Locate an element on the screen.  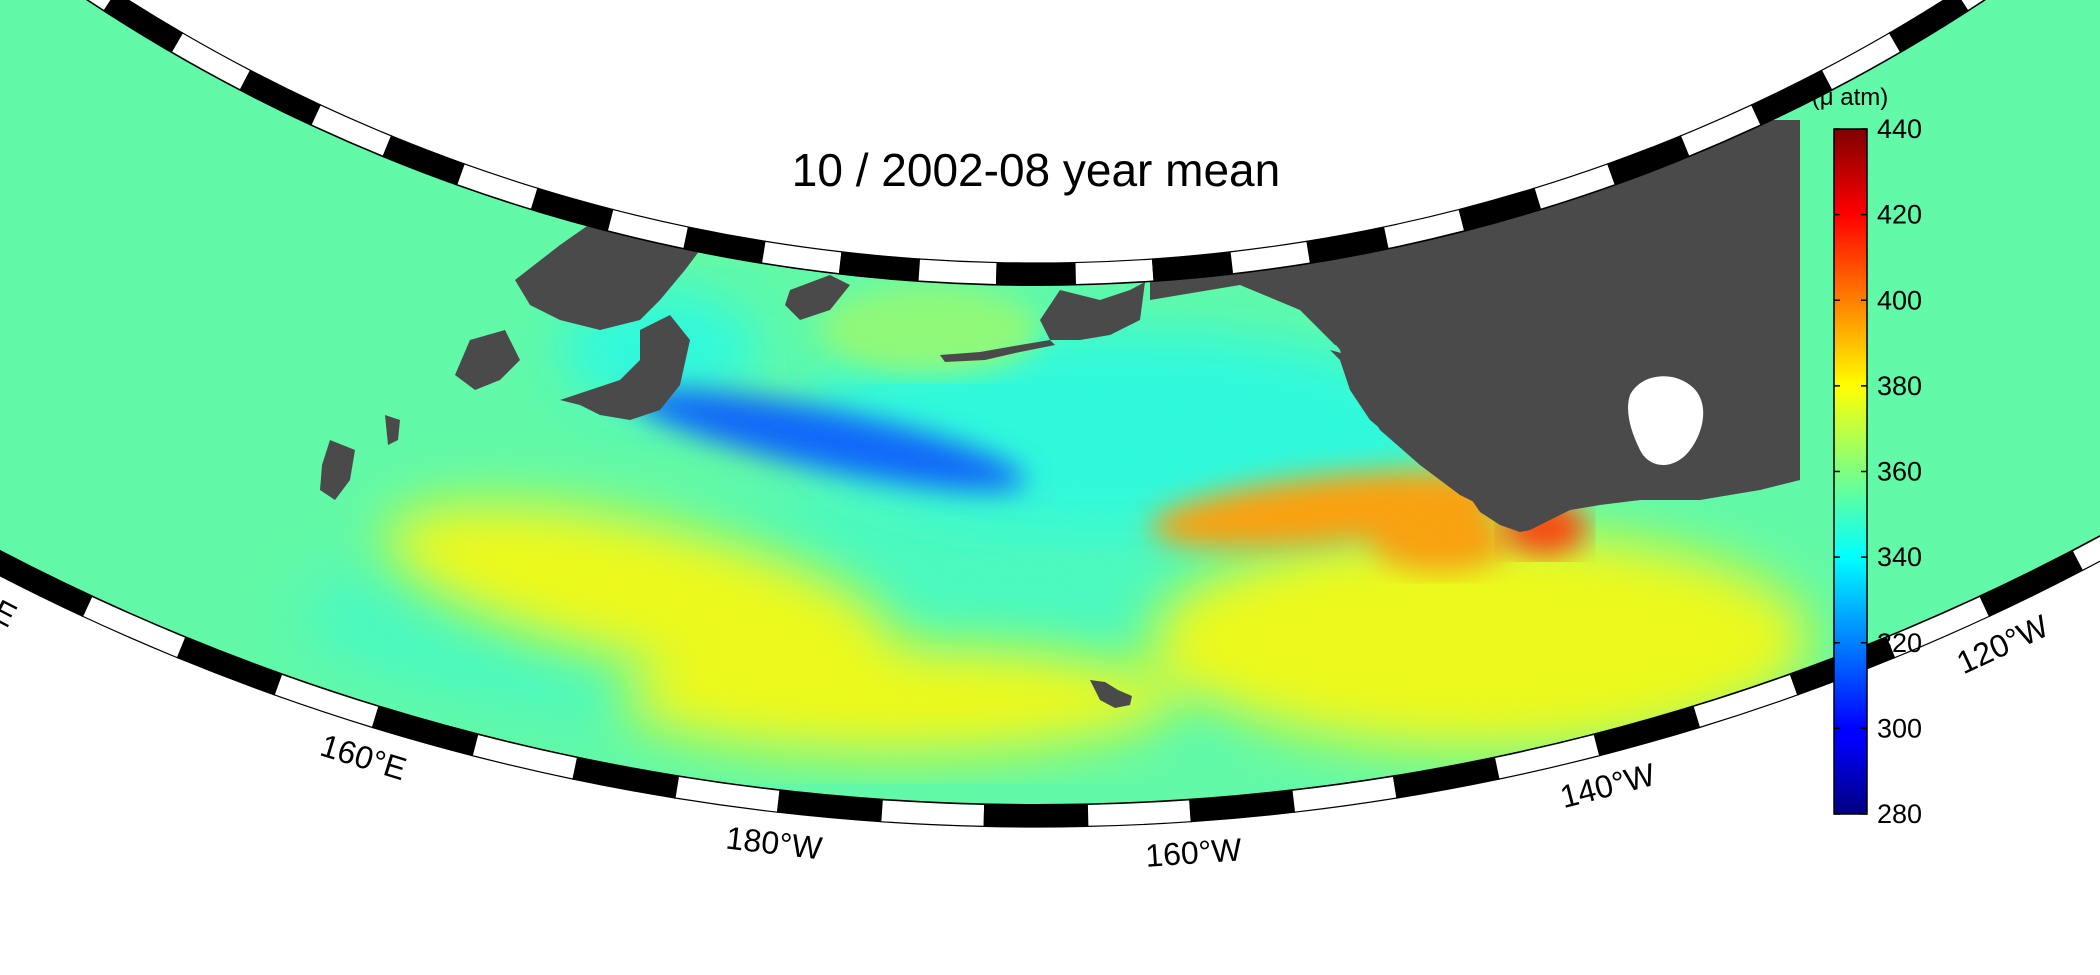
colorbar: (μ atm) 440 420 400 380 360 340 320 300 280 is located at coordinates (1867, 456).